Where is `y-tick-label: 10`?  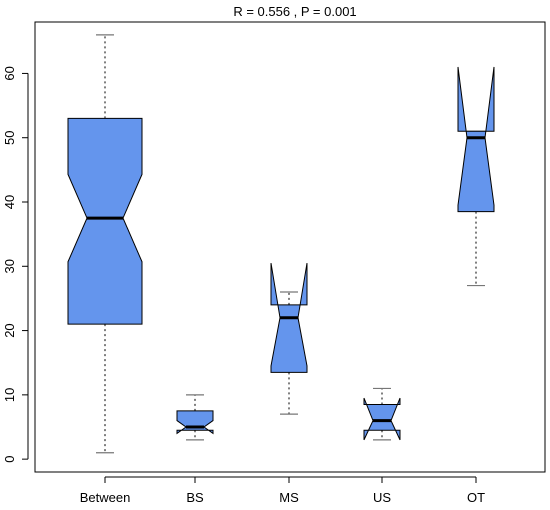 y-tick-label: 10 is located at coordinates (9, 395).